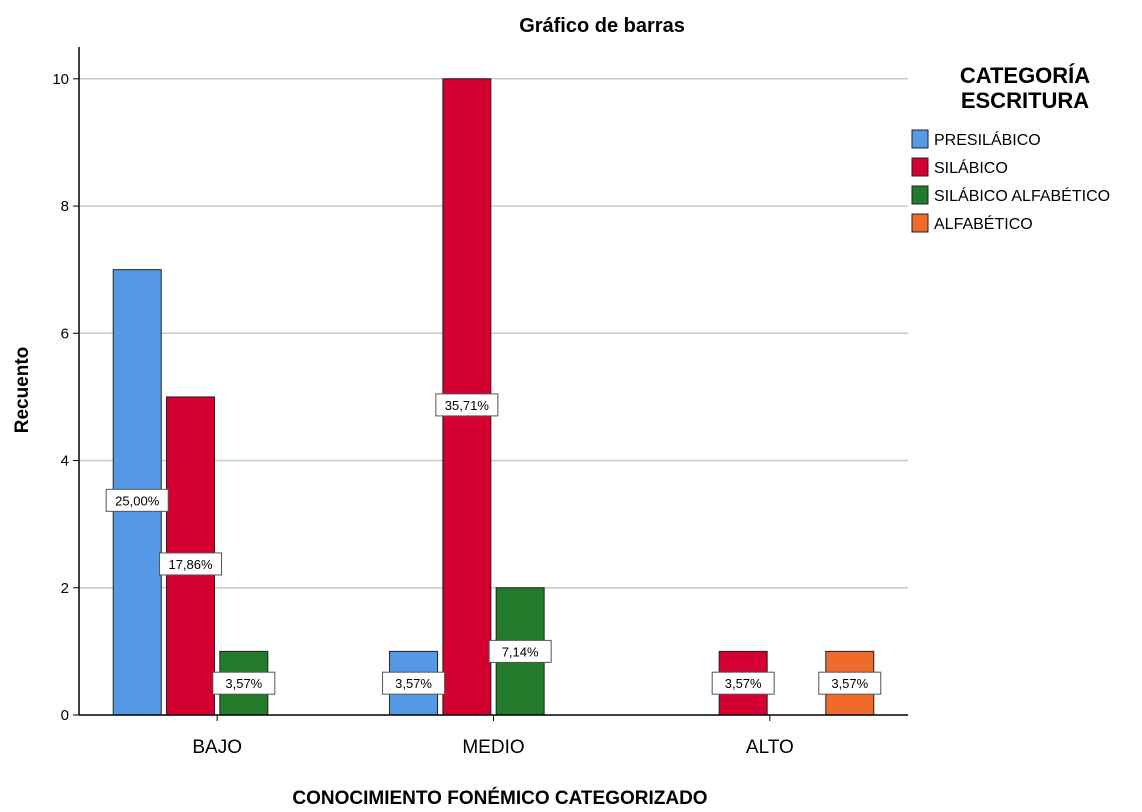 The image size is (1142, 812). Describe the element at coordinates (971, 167) in the screenshot. I see `legend-label: SILÁBICO` at that location.